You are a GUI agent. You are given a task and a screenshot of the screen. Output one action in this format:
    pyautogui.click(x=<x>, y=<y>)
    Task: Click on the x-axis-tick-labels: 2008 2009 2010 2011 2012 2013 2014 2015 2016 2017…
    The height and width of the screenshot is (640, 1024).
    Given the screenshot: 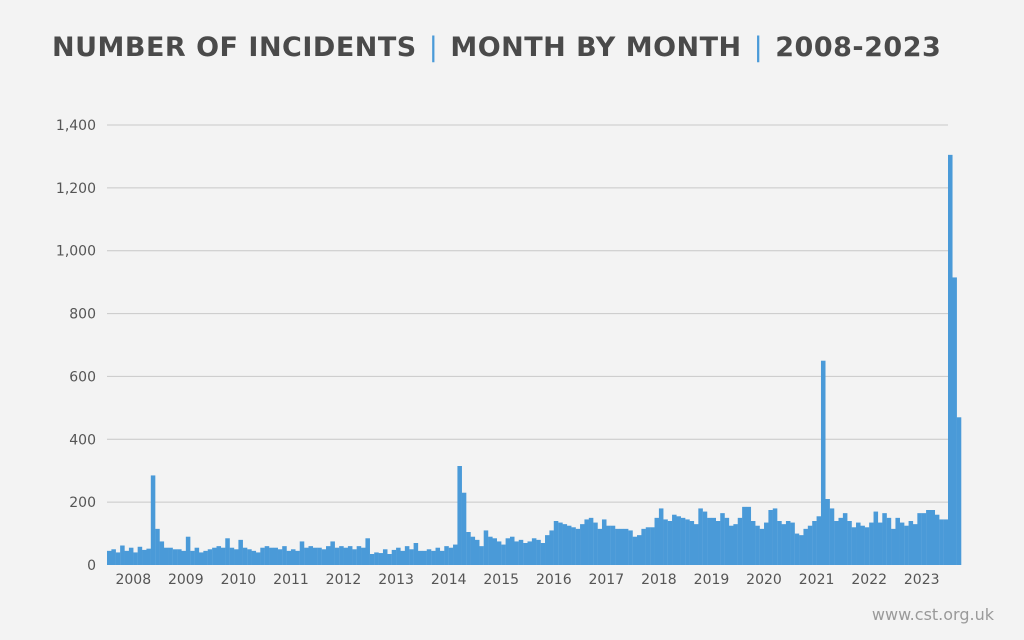 What is the action you would take?
    pyautogui.click(x=527, y=580)
    